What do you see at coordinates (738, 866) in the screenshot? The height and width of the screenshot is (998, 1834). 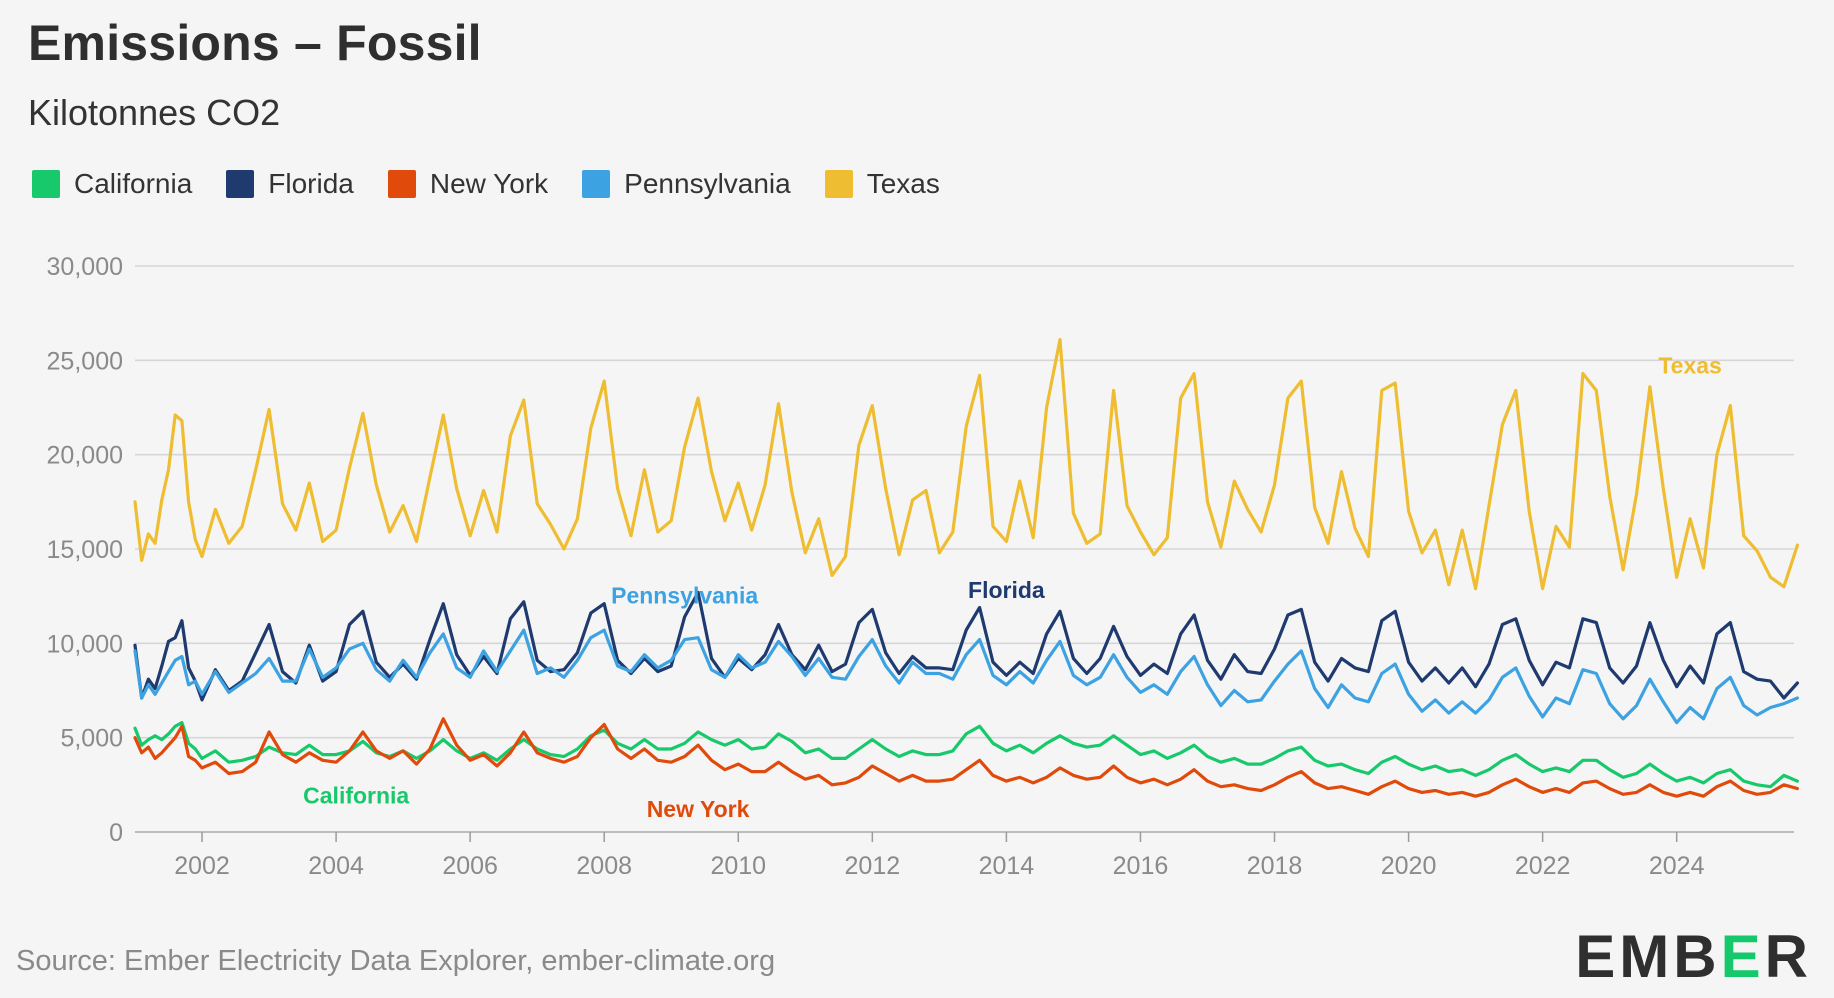 I see `x-tick-label: 2010` at bounding box center [738, 866].